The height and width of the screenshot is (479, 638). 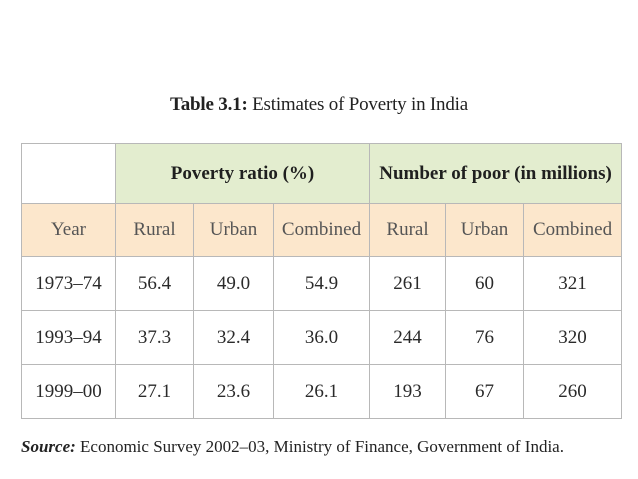 I want to click on cell-poor-urban: 67, so click(x=485, y=391).